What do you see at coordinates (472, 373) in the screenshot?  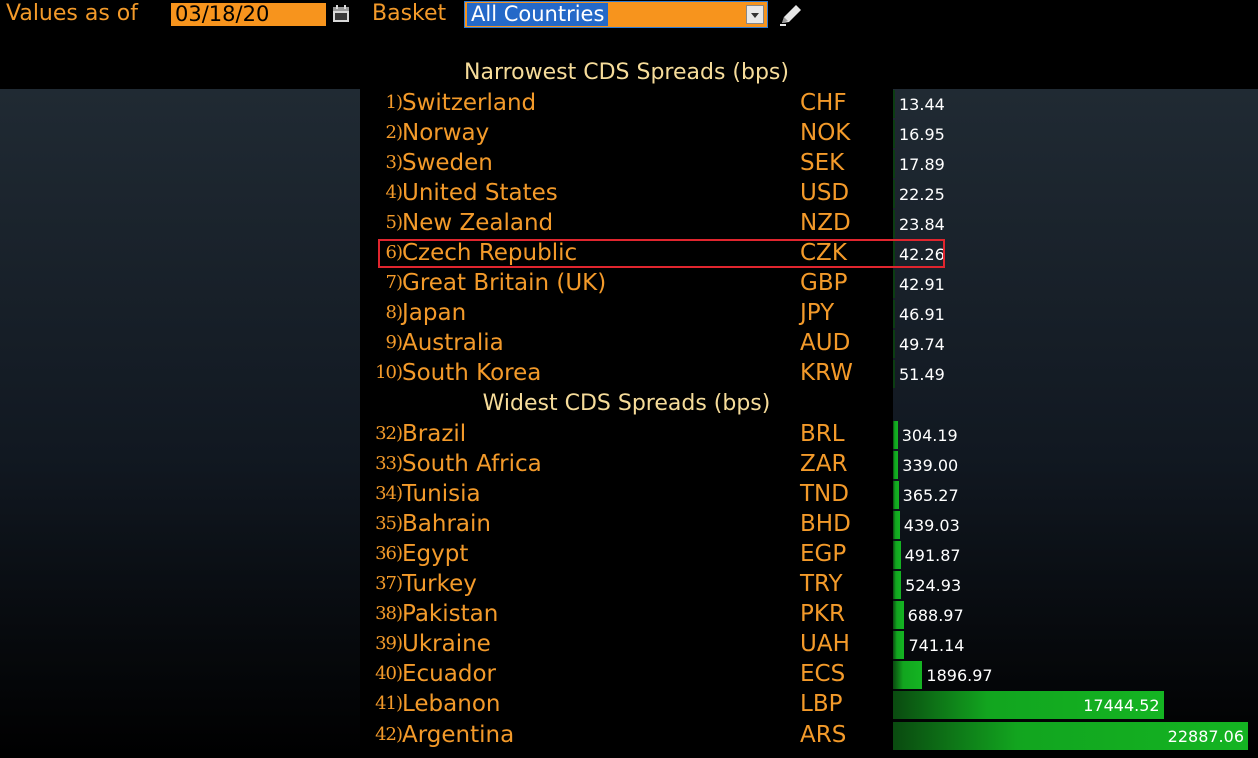 I see `country-name: South Korea` at bounding box center [472, 373].